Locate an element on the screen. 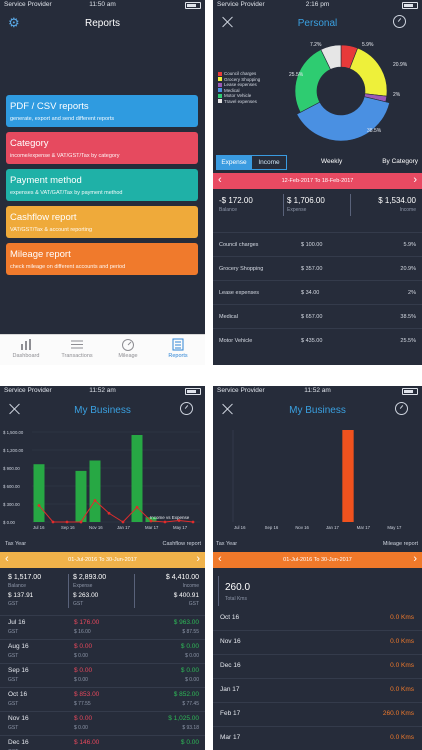  report-name-label: Mileage report is located at coordinates (400, 544).